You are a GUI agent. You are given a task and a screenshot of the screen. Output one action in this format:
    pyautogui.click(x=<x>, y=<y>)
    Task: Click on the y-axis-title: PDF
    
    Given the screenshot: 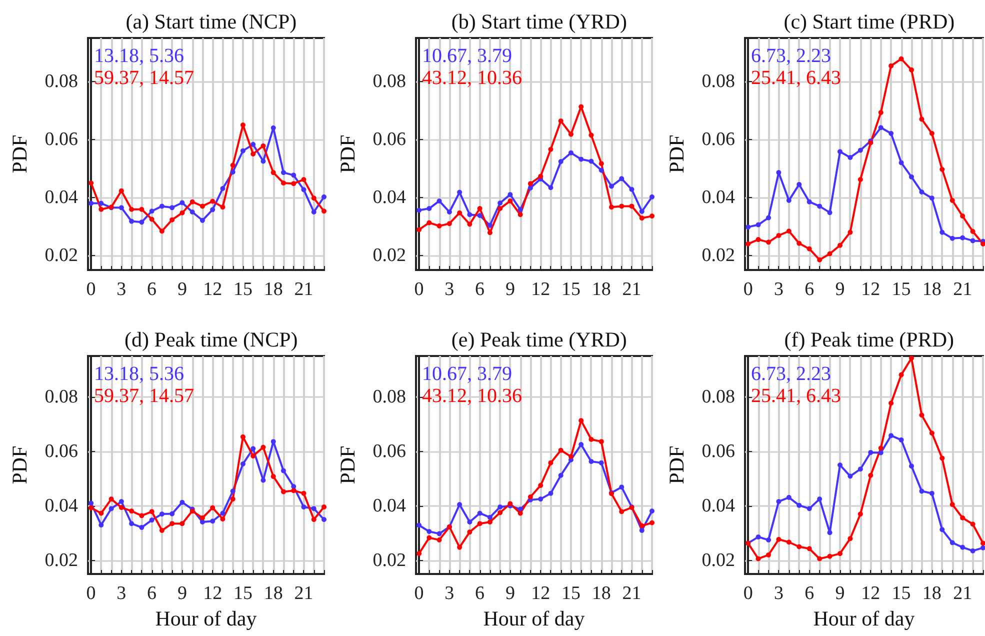 What is the action you would take?
    pyautogui.click(x=20, y=465)
    